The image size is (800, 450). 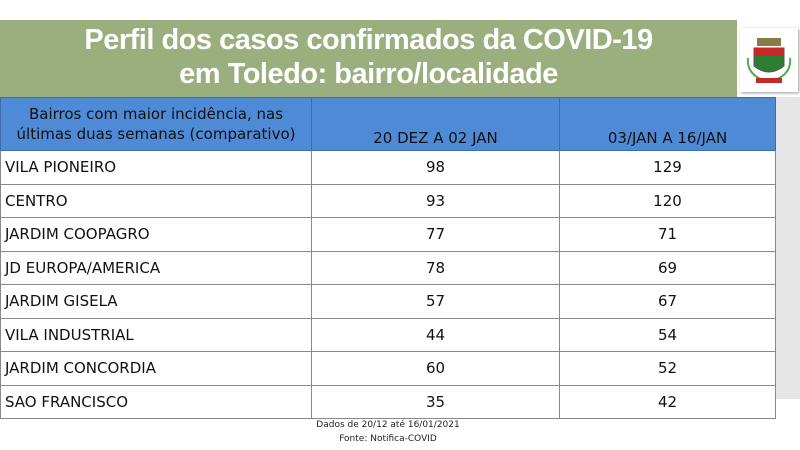 I want to click on count-cell: 44, so click(x=435, y=334).